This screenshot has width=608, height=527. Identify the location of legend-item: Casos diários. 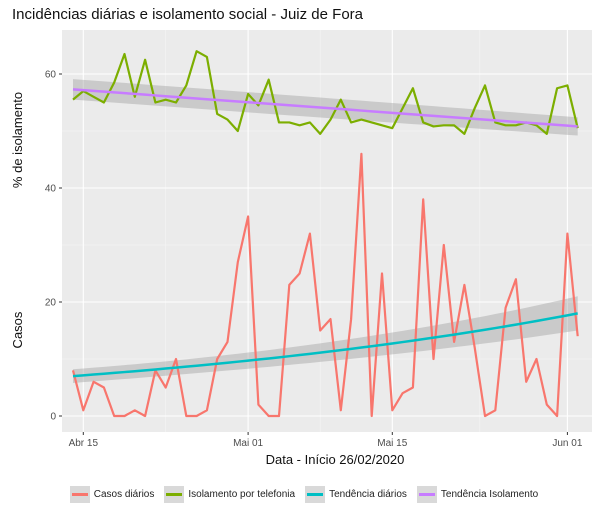
(112, 494).